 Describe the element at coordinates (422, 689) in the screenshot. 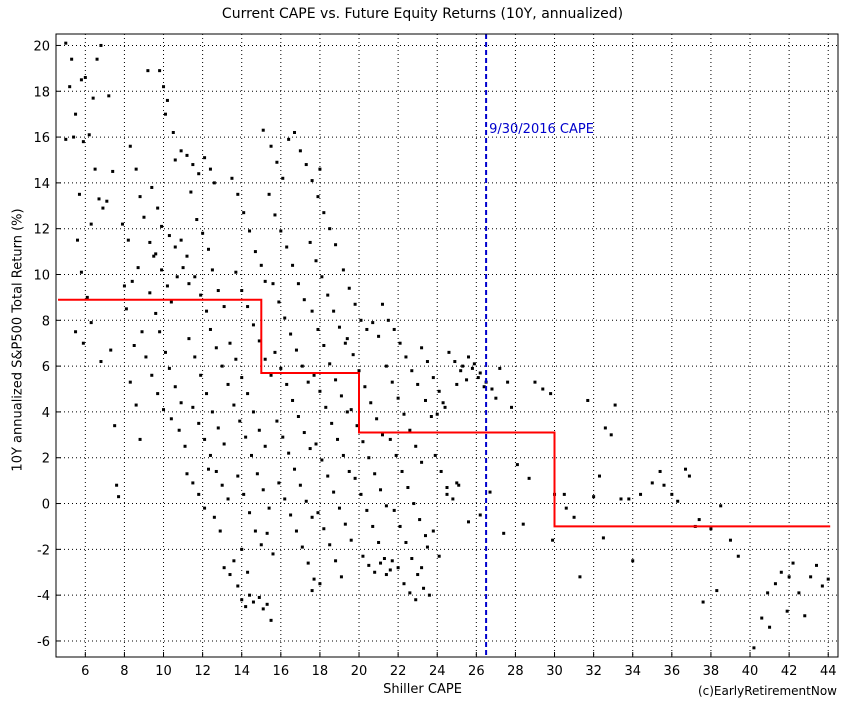

I see `x-axis-label: Shiller CAPE` at that location.